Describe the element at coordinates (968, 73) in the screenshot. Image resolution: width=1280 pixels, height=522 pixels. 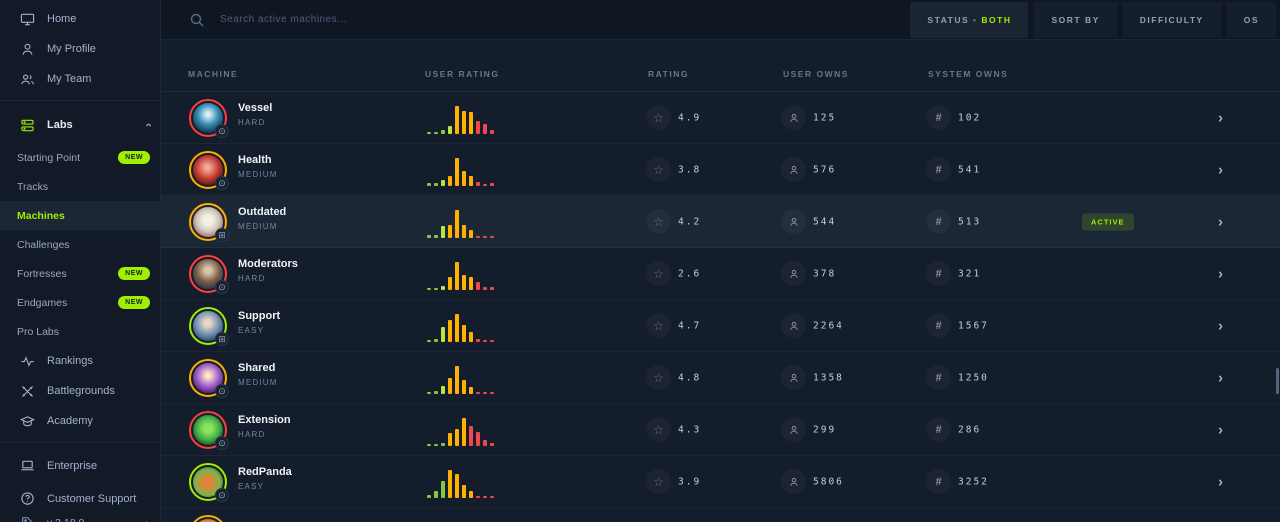
I see `col-system-owns: SYSTEM OWNS` at that location.